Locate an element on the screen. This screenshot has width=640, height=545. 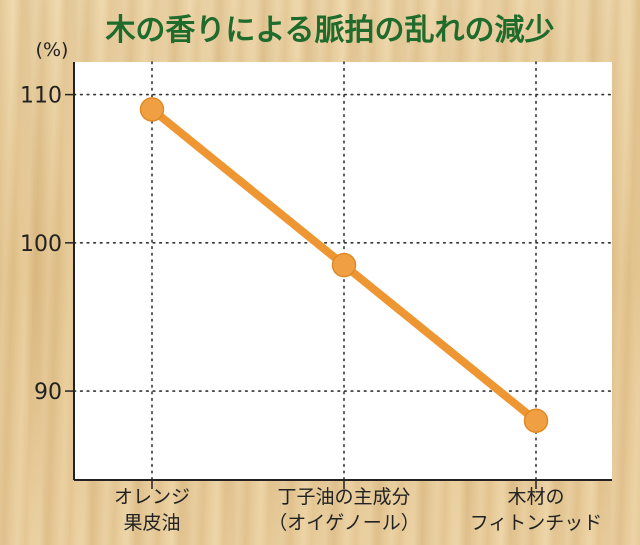
x-tick-label: オレンジ is located at coordinates (152, 497).